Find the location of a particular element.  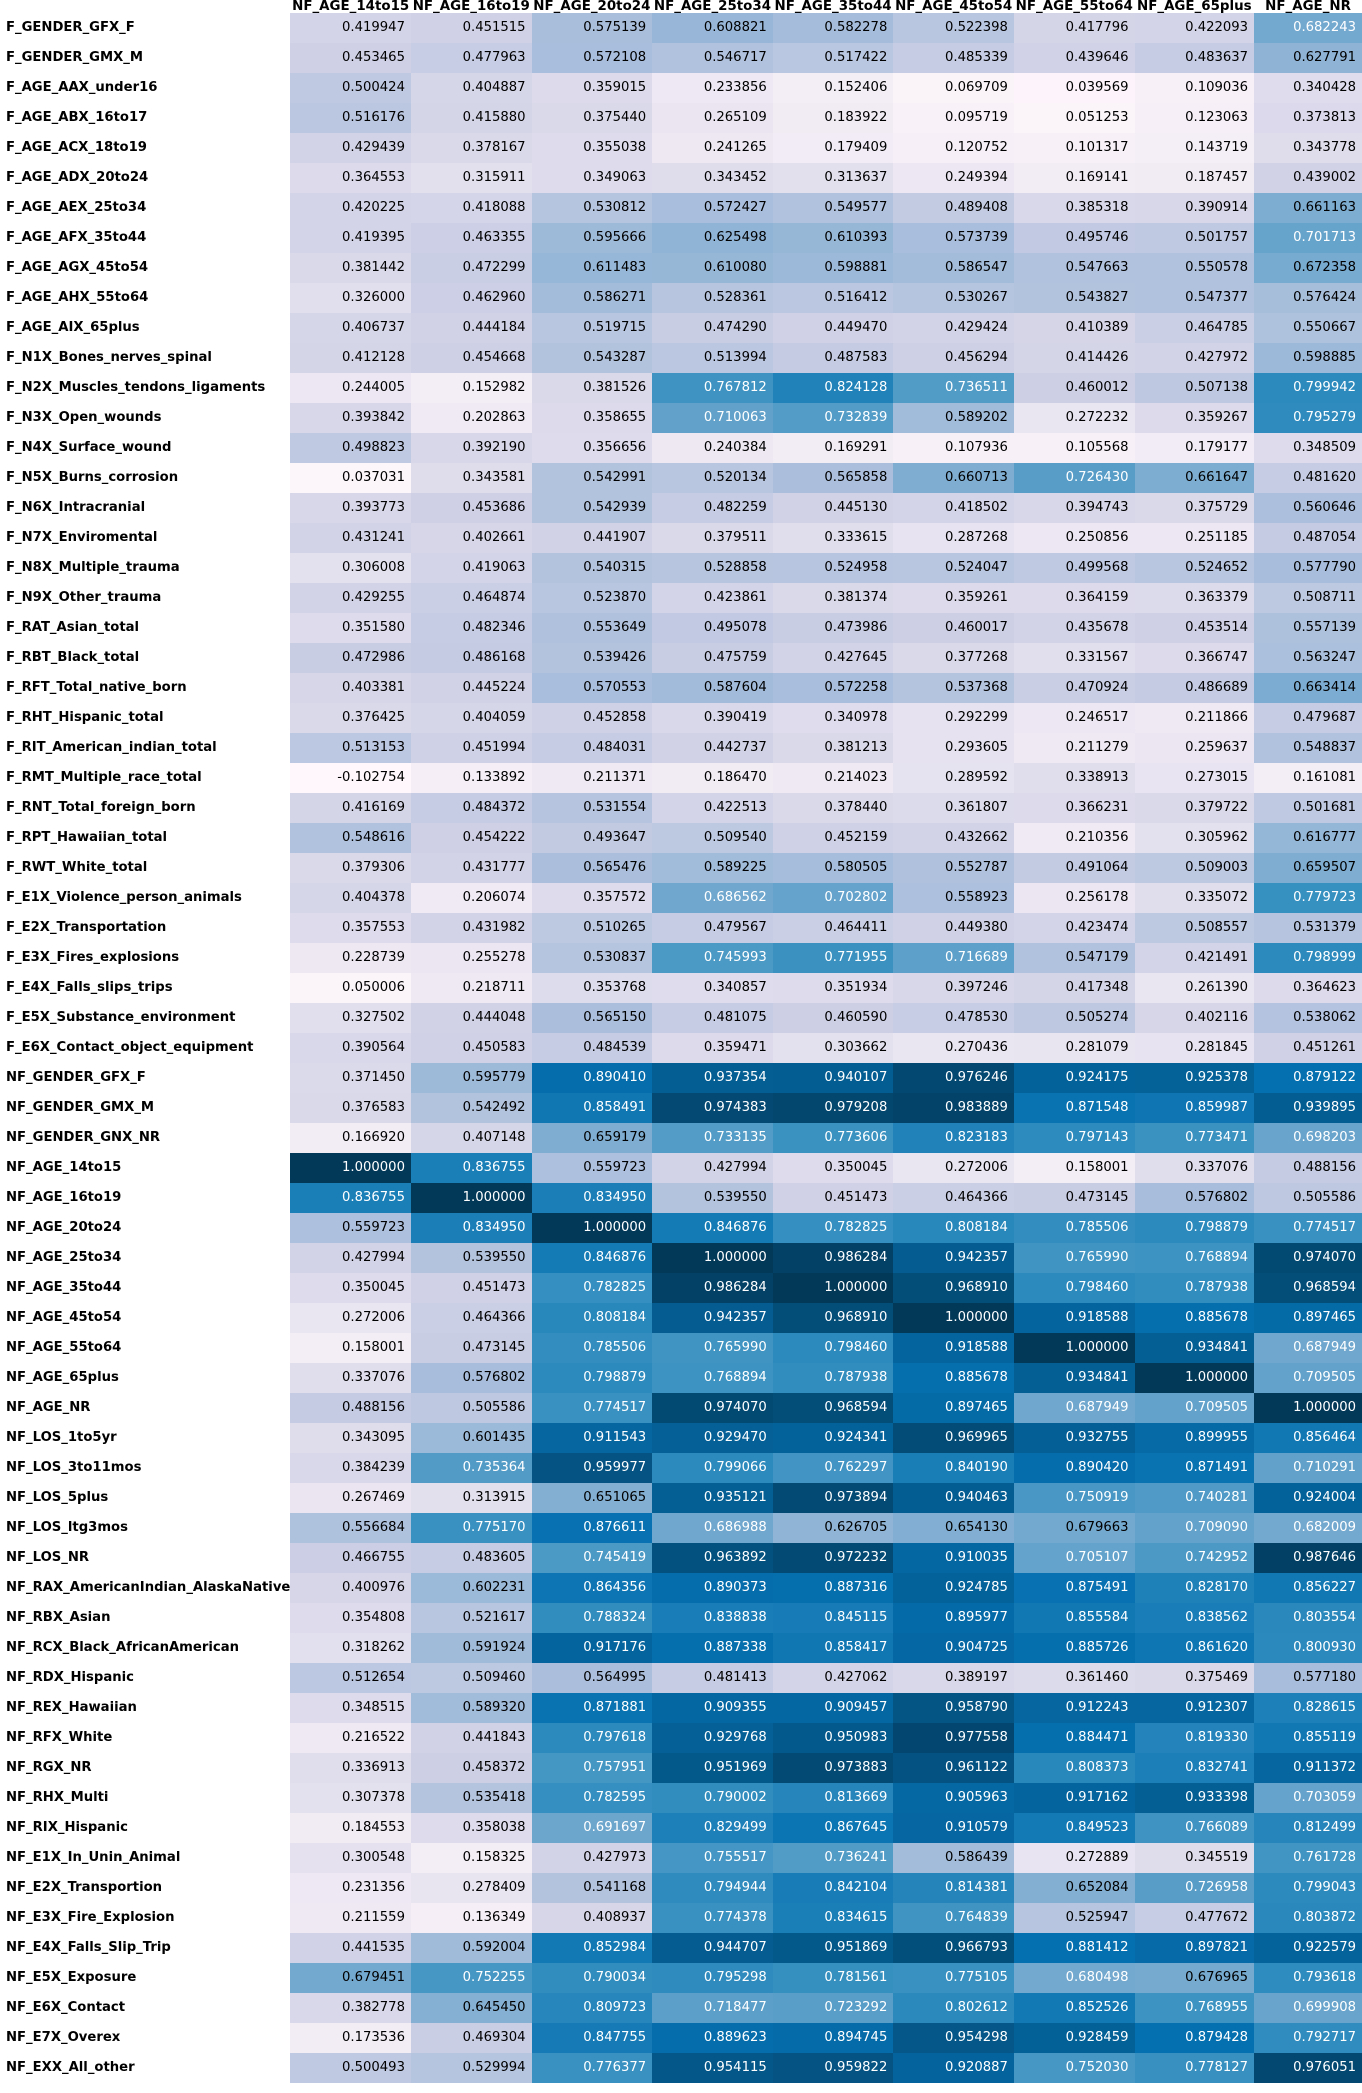

heatmap-cell: 0.909355 is located at coordinates (712, 1708).